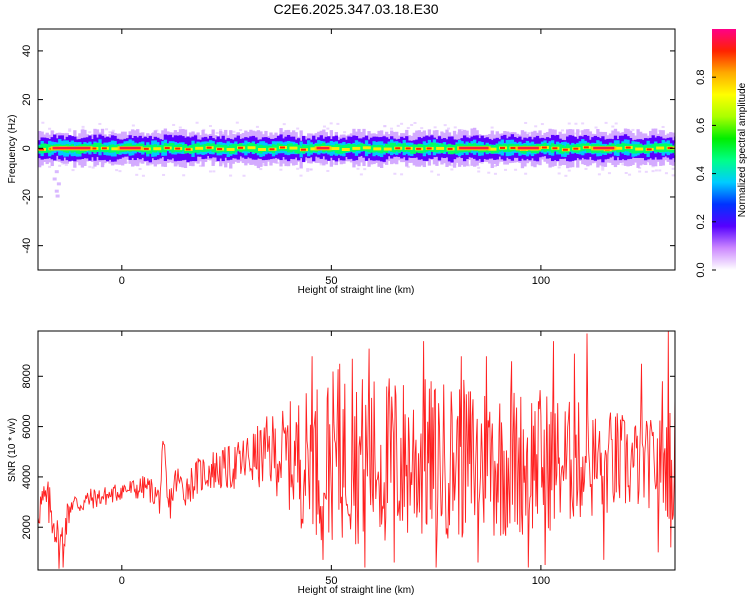 The width and height of the screenshot is (750, 600). I want to click on spectrogram-xlabel: Height of straight line (km), so click(356, 290).